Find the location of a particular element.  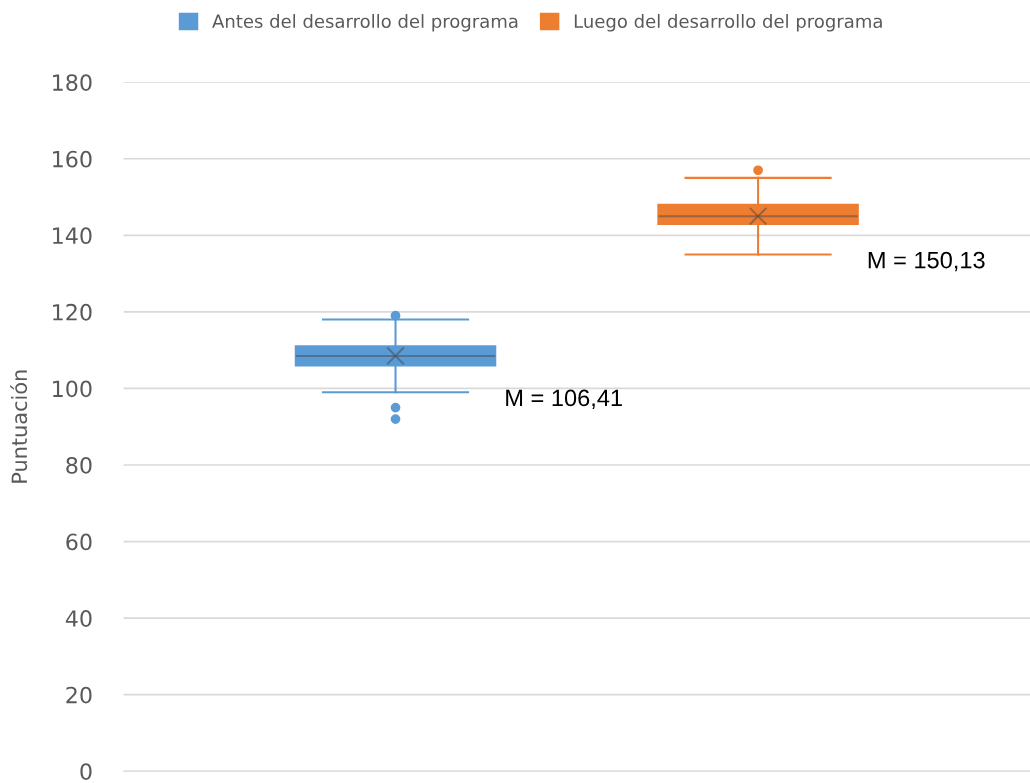

y-tick-label: 160 is located at coordinates (72, 159).